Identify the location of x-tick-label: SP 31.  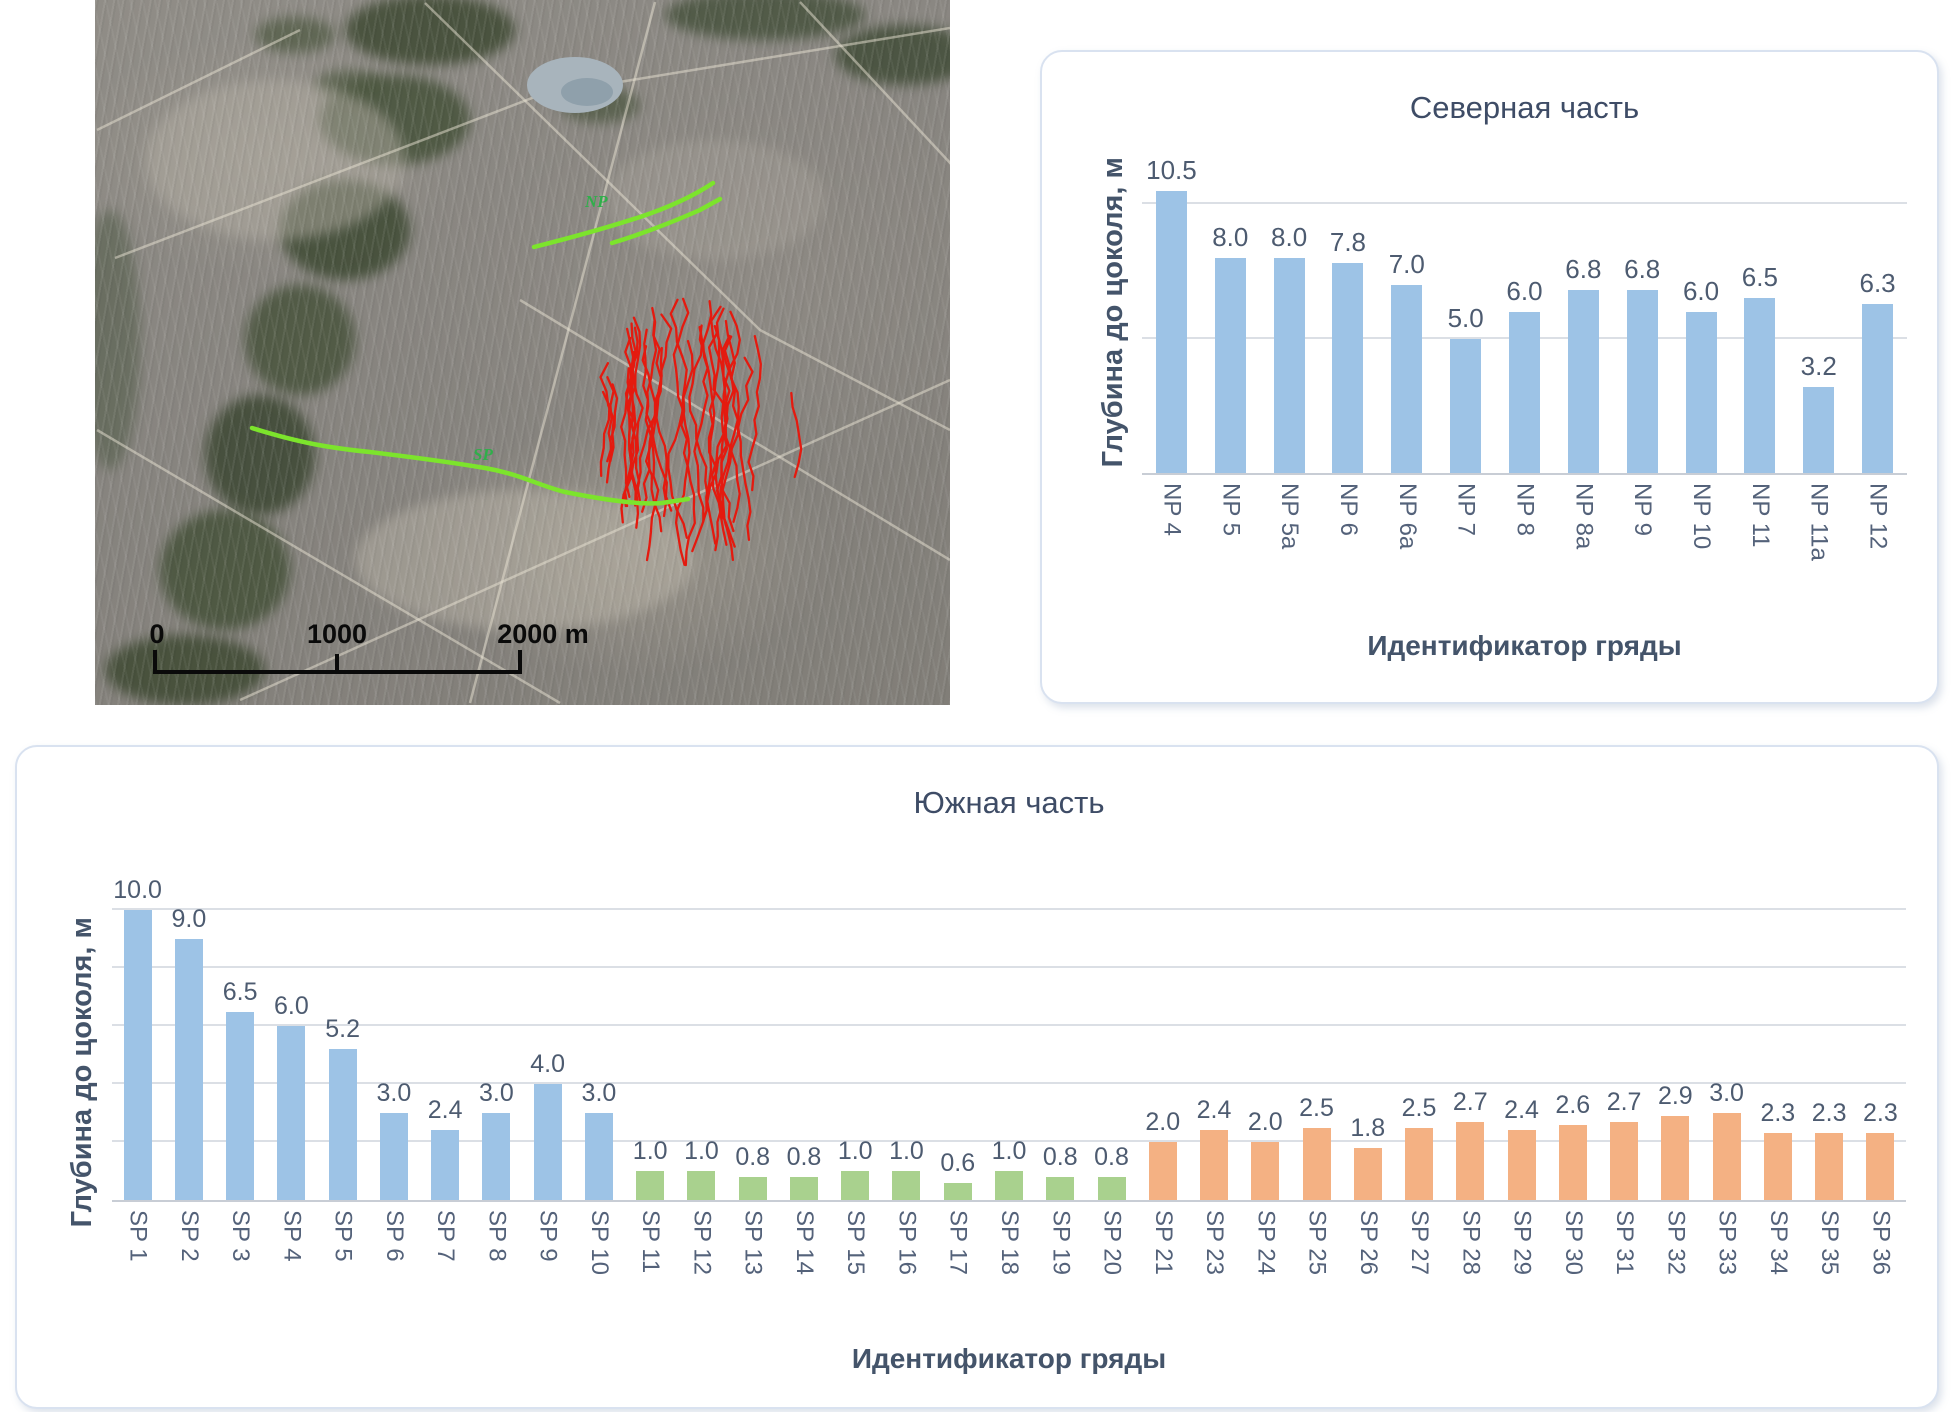
(1625, 1242).